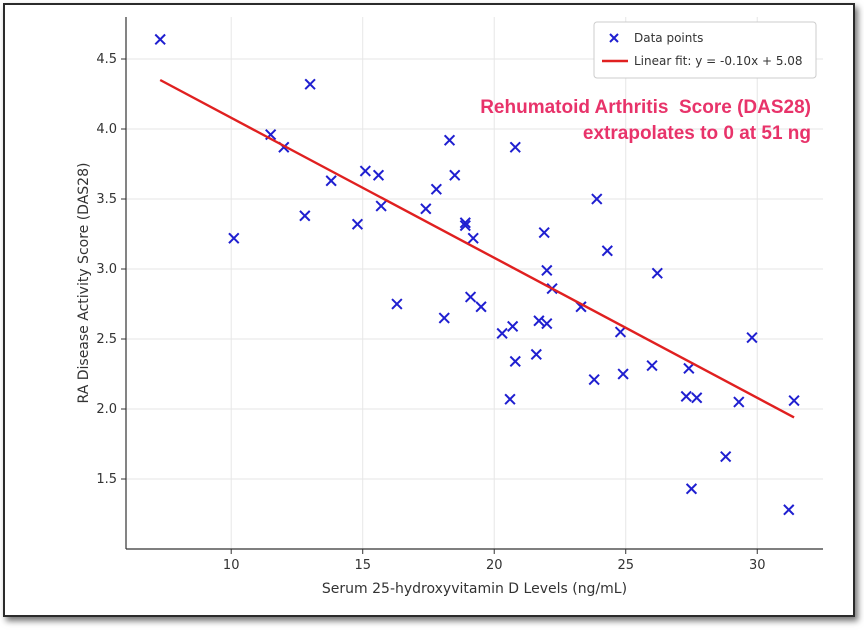 The height and width of the screenshot is (632, 864). What do you see at coordinates (474, 589) in the screenshot?
I see `x-axis-label: Serum 25-hydroxyvitamin D Levels (ng/mL)` at bounding box center [474, 589].